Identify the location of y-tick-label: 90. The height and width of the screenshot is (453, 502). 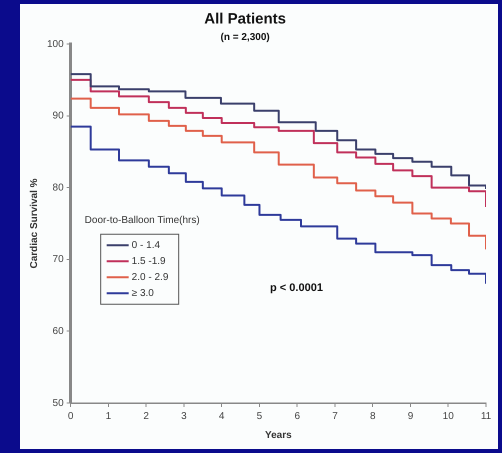
(58, 116).